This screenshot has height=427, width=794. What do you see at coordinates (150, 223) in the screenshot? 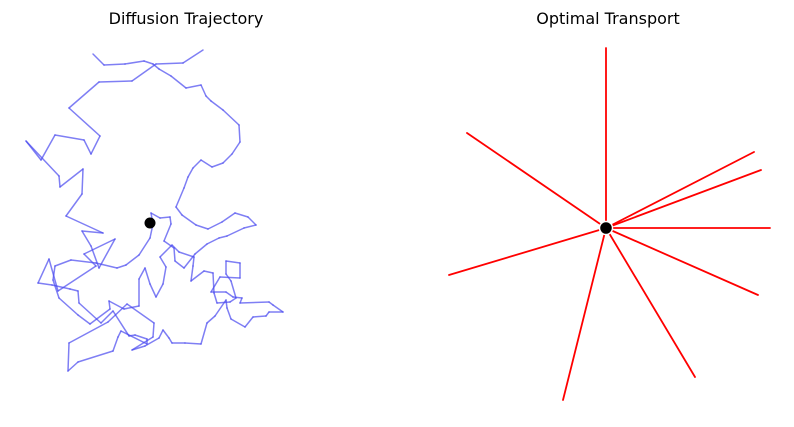
I see `start-point-marker` at bounding box center [150, 223].